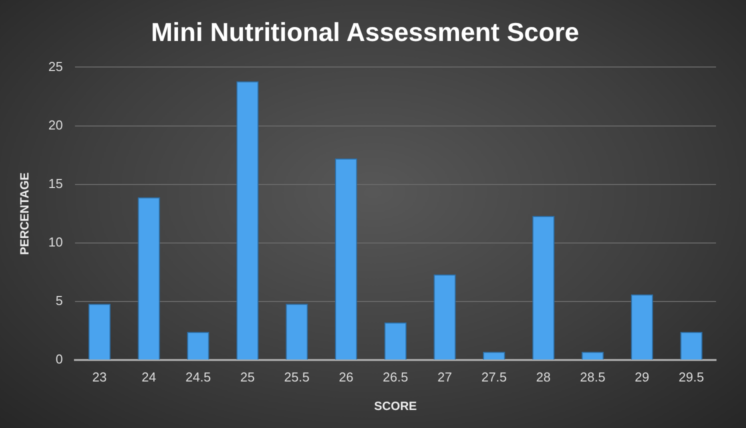  Describe the element at coordinates (445, 376) in the screenshot. I see `x-tick-label: 27` at that location.